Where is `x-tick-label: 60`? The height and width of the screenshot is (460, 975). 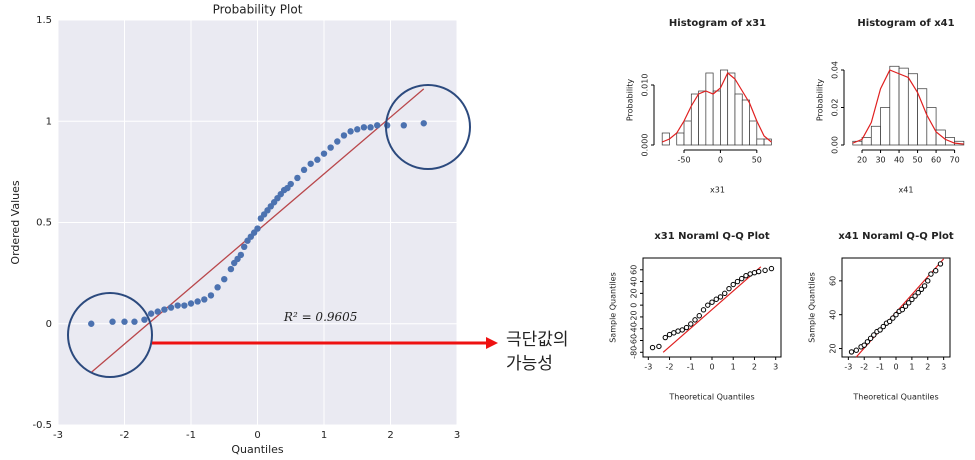 x-tick-label: 60 is located at coordinates (936, 160).